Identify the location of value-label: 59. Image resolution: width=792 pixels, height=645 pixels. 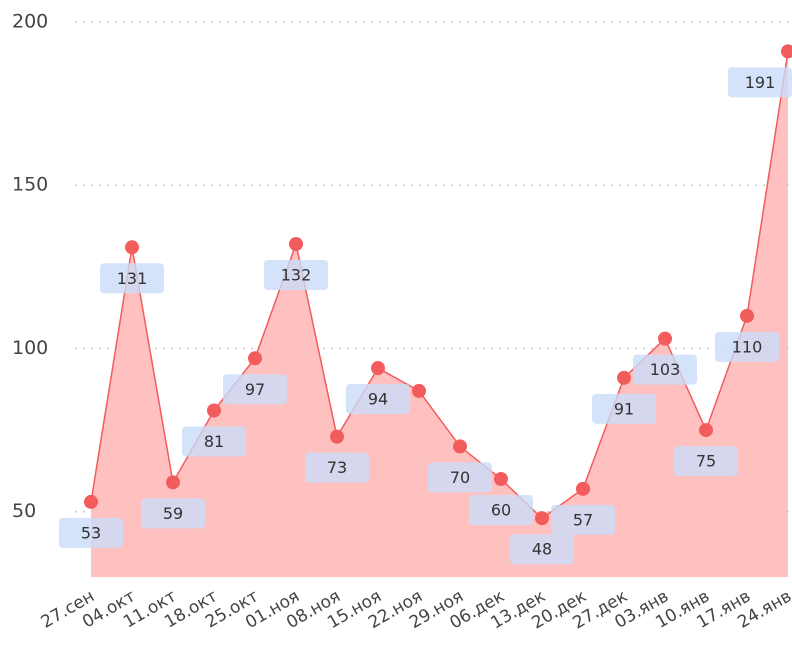
(173, 513).